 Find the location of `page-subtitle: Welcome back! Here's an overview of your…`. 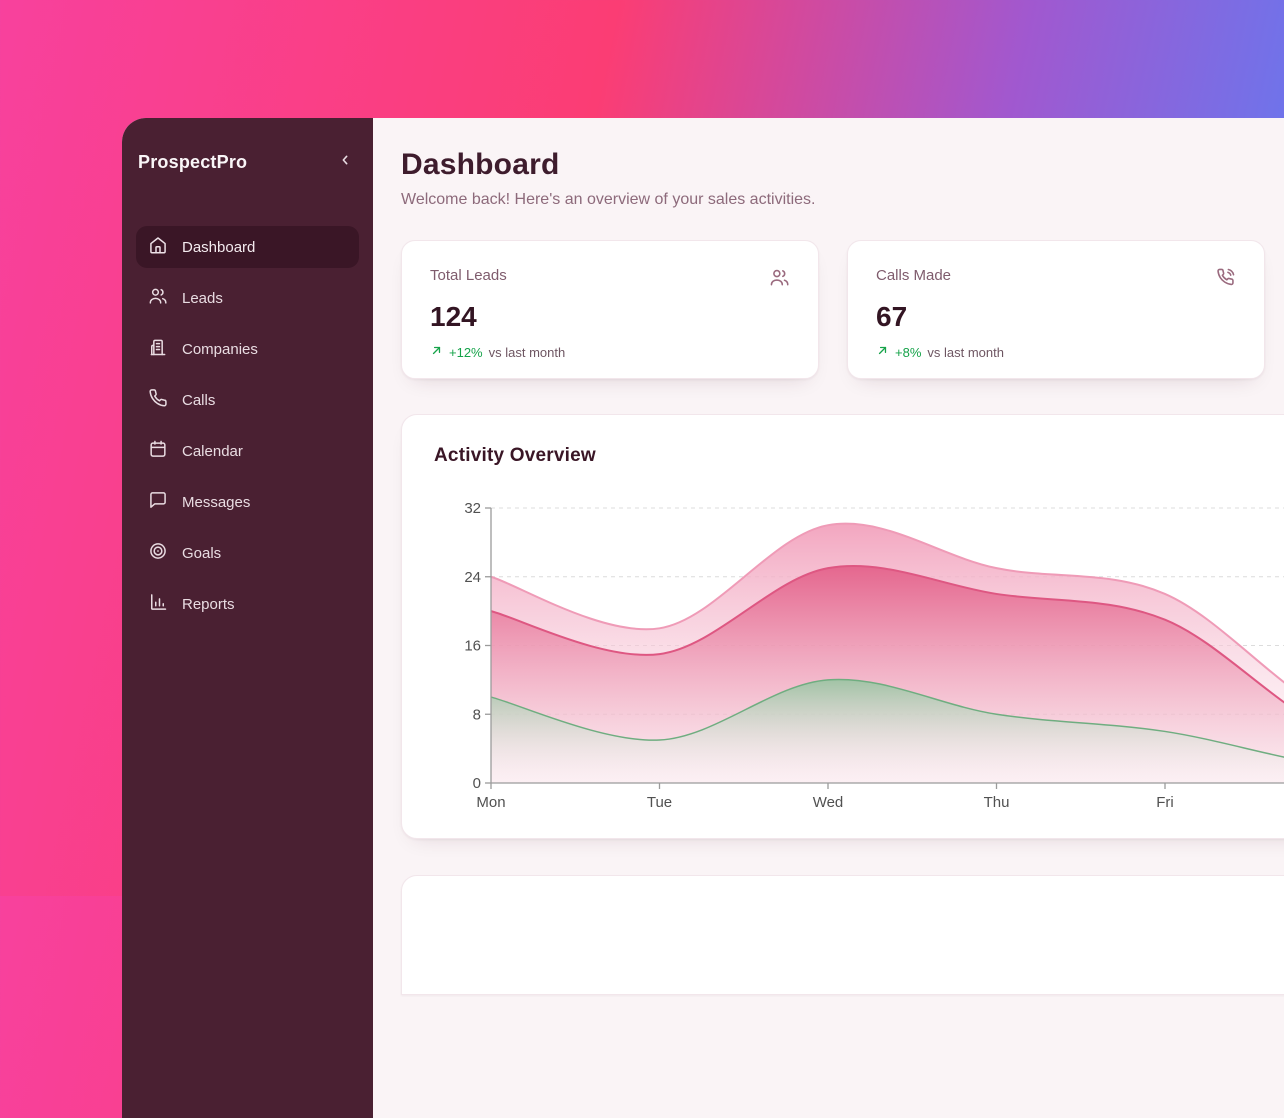

page-subtitle: Welcome back! Here's an overview of your… is located at coordinates (608, 199).